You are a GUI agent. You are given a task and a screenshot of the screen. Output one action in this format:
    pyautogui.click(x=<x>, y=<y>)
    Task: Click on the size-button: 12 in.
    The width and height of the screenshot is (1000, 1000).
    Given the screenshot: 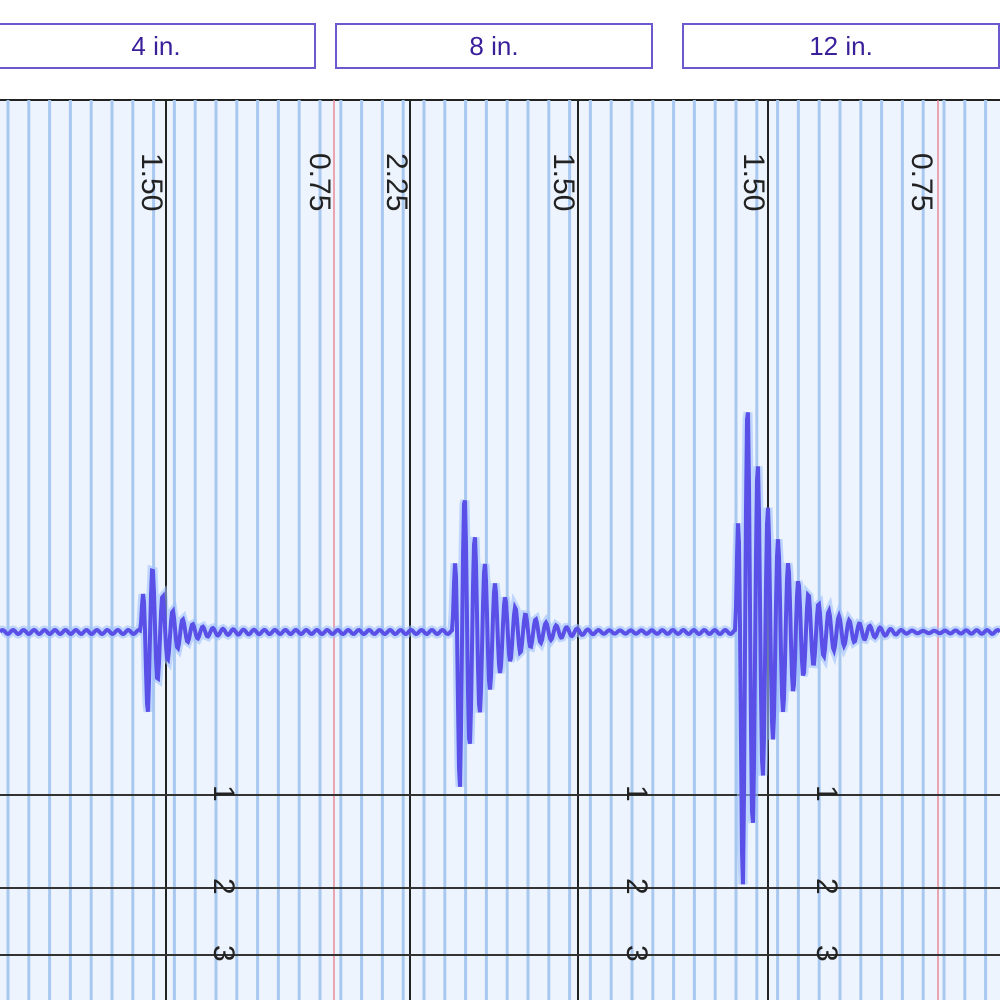 What is the action you would take?
    pyautogui.click(x=841, y=46)
    